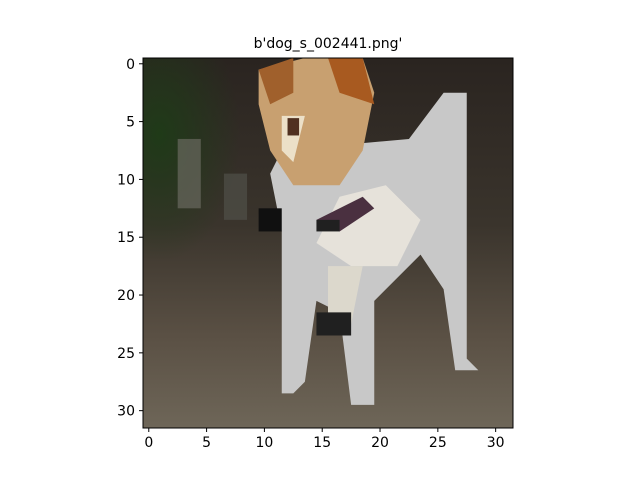 The image size is (640, 480). I want to click on y-tick-label: 20, so click(126, 296).